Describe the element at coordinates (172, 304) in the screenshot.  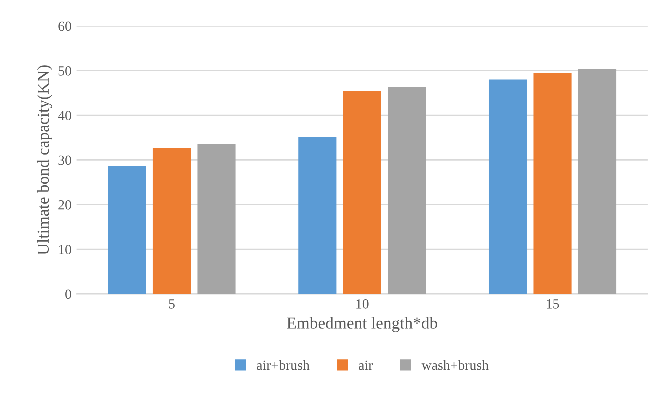
I see `x-tick-label: 5` at that location.